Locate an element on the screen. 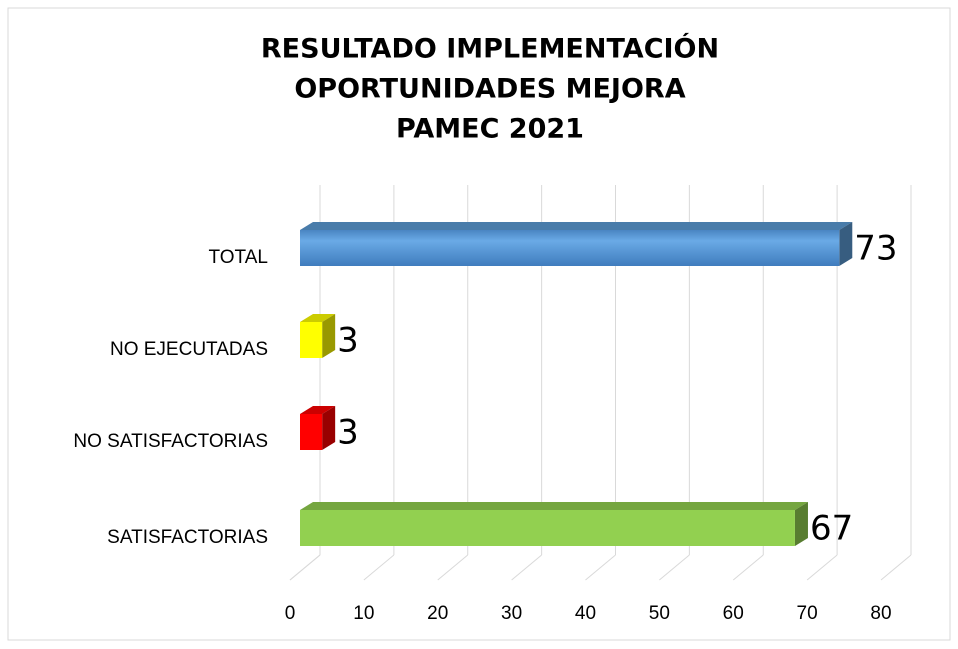 The width and height of the screenshot is (958, 649). x-tick-label: 30 is located at coordinates (511, 613).